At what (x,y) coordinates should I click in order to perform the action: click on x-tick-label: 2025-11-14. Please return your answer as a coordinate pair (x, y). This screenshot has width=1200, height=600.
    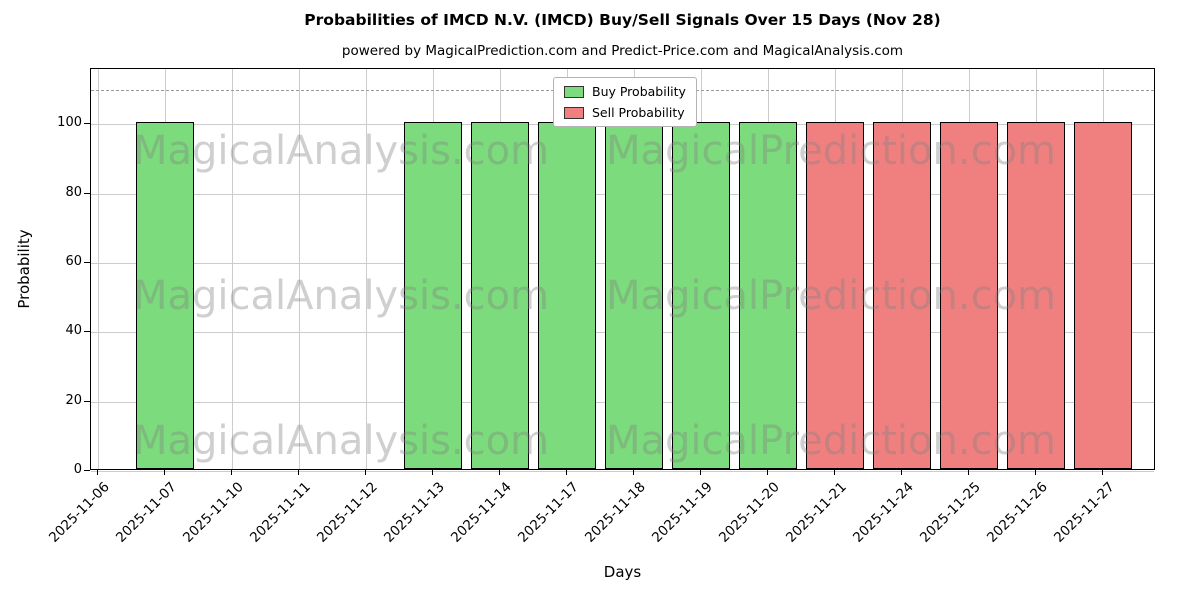
    Looking at the image, I should click on (481, 512).